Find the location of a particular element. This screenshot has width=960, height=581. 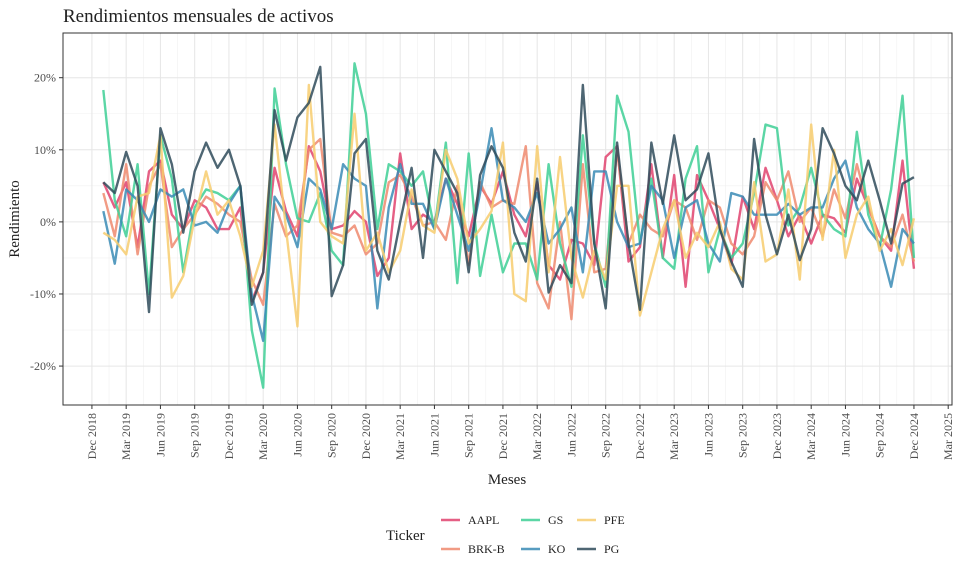

y-axis-title: Rendimiento is located at coordinates (15, 219).